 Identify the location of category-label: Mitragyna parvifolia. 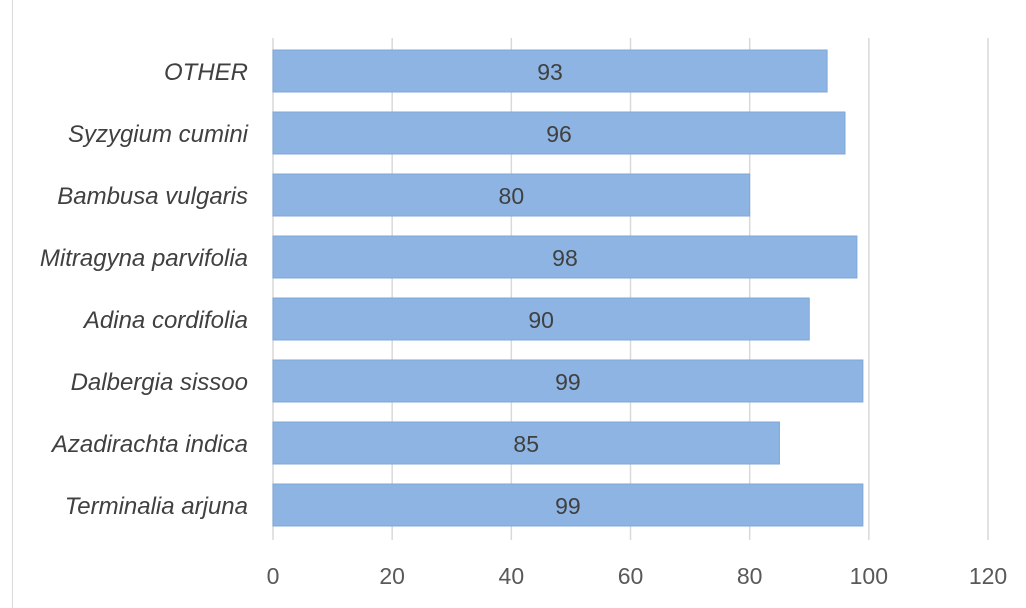
(144, 258).